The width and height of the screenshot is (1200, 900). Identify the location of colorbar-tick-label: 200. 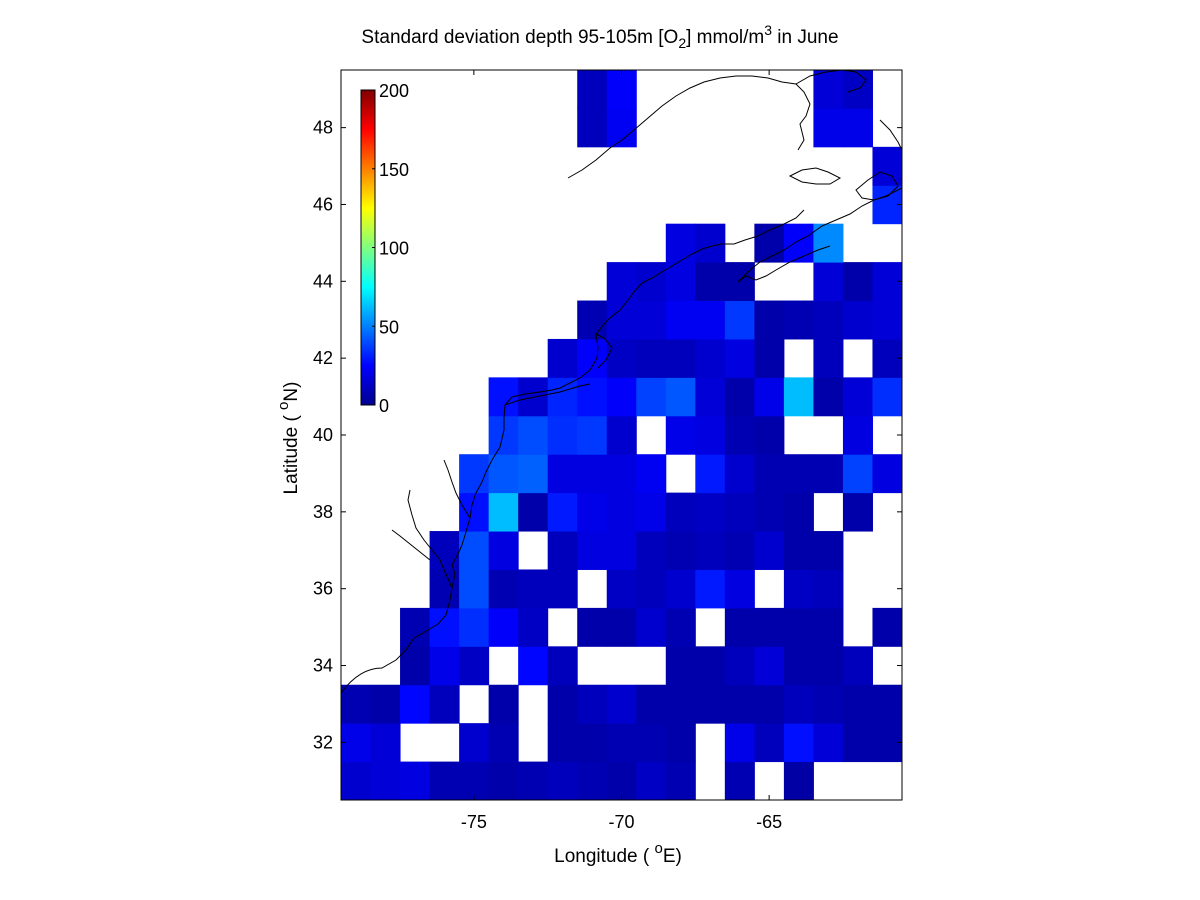
(394, 91).